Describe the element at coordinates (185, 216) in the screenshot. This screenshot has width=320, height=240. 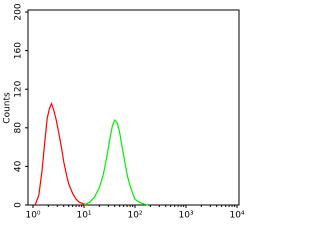
I see `x-tick-label: 10³` at that location.